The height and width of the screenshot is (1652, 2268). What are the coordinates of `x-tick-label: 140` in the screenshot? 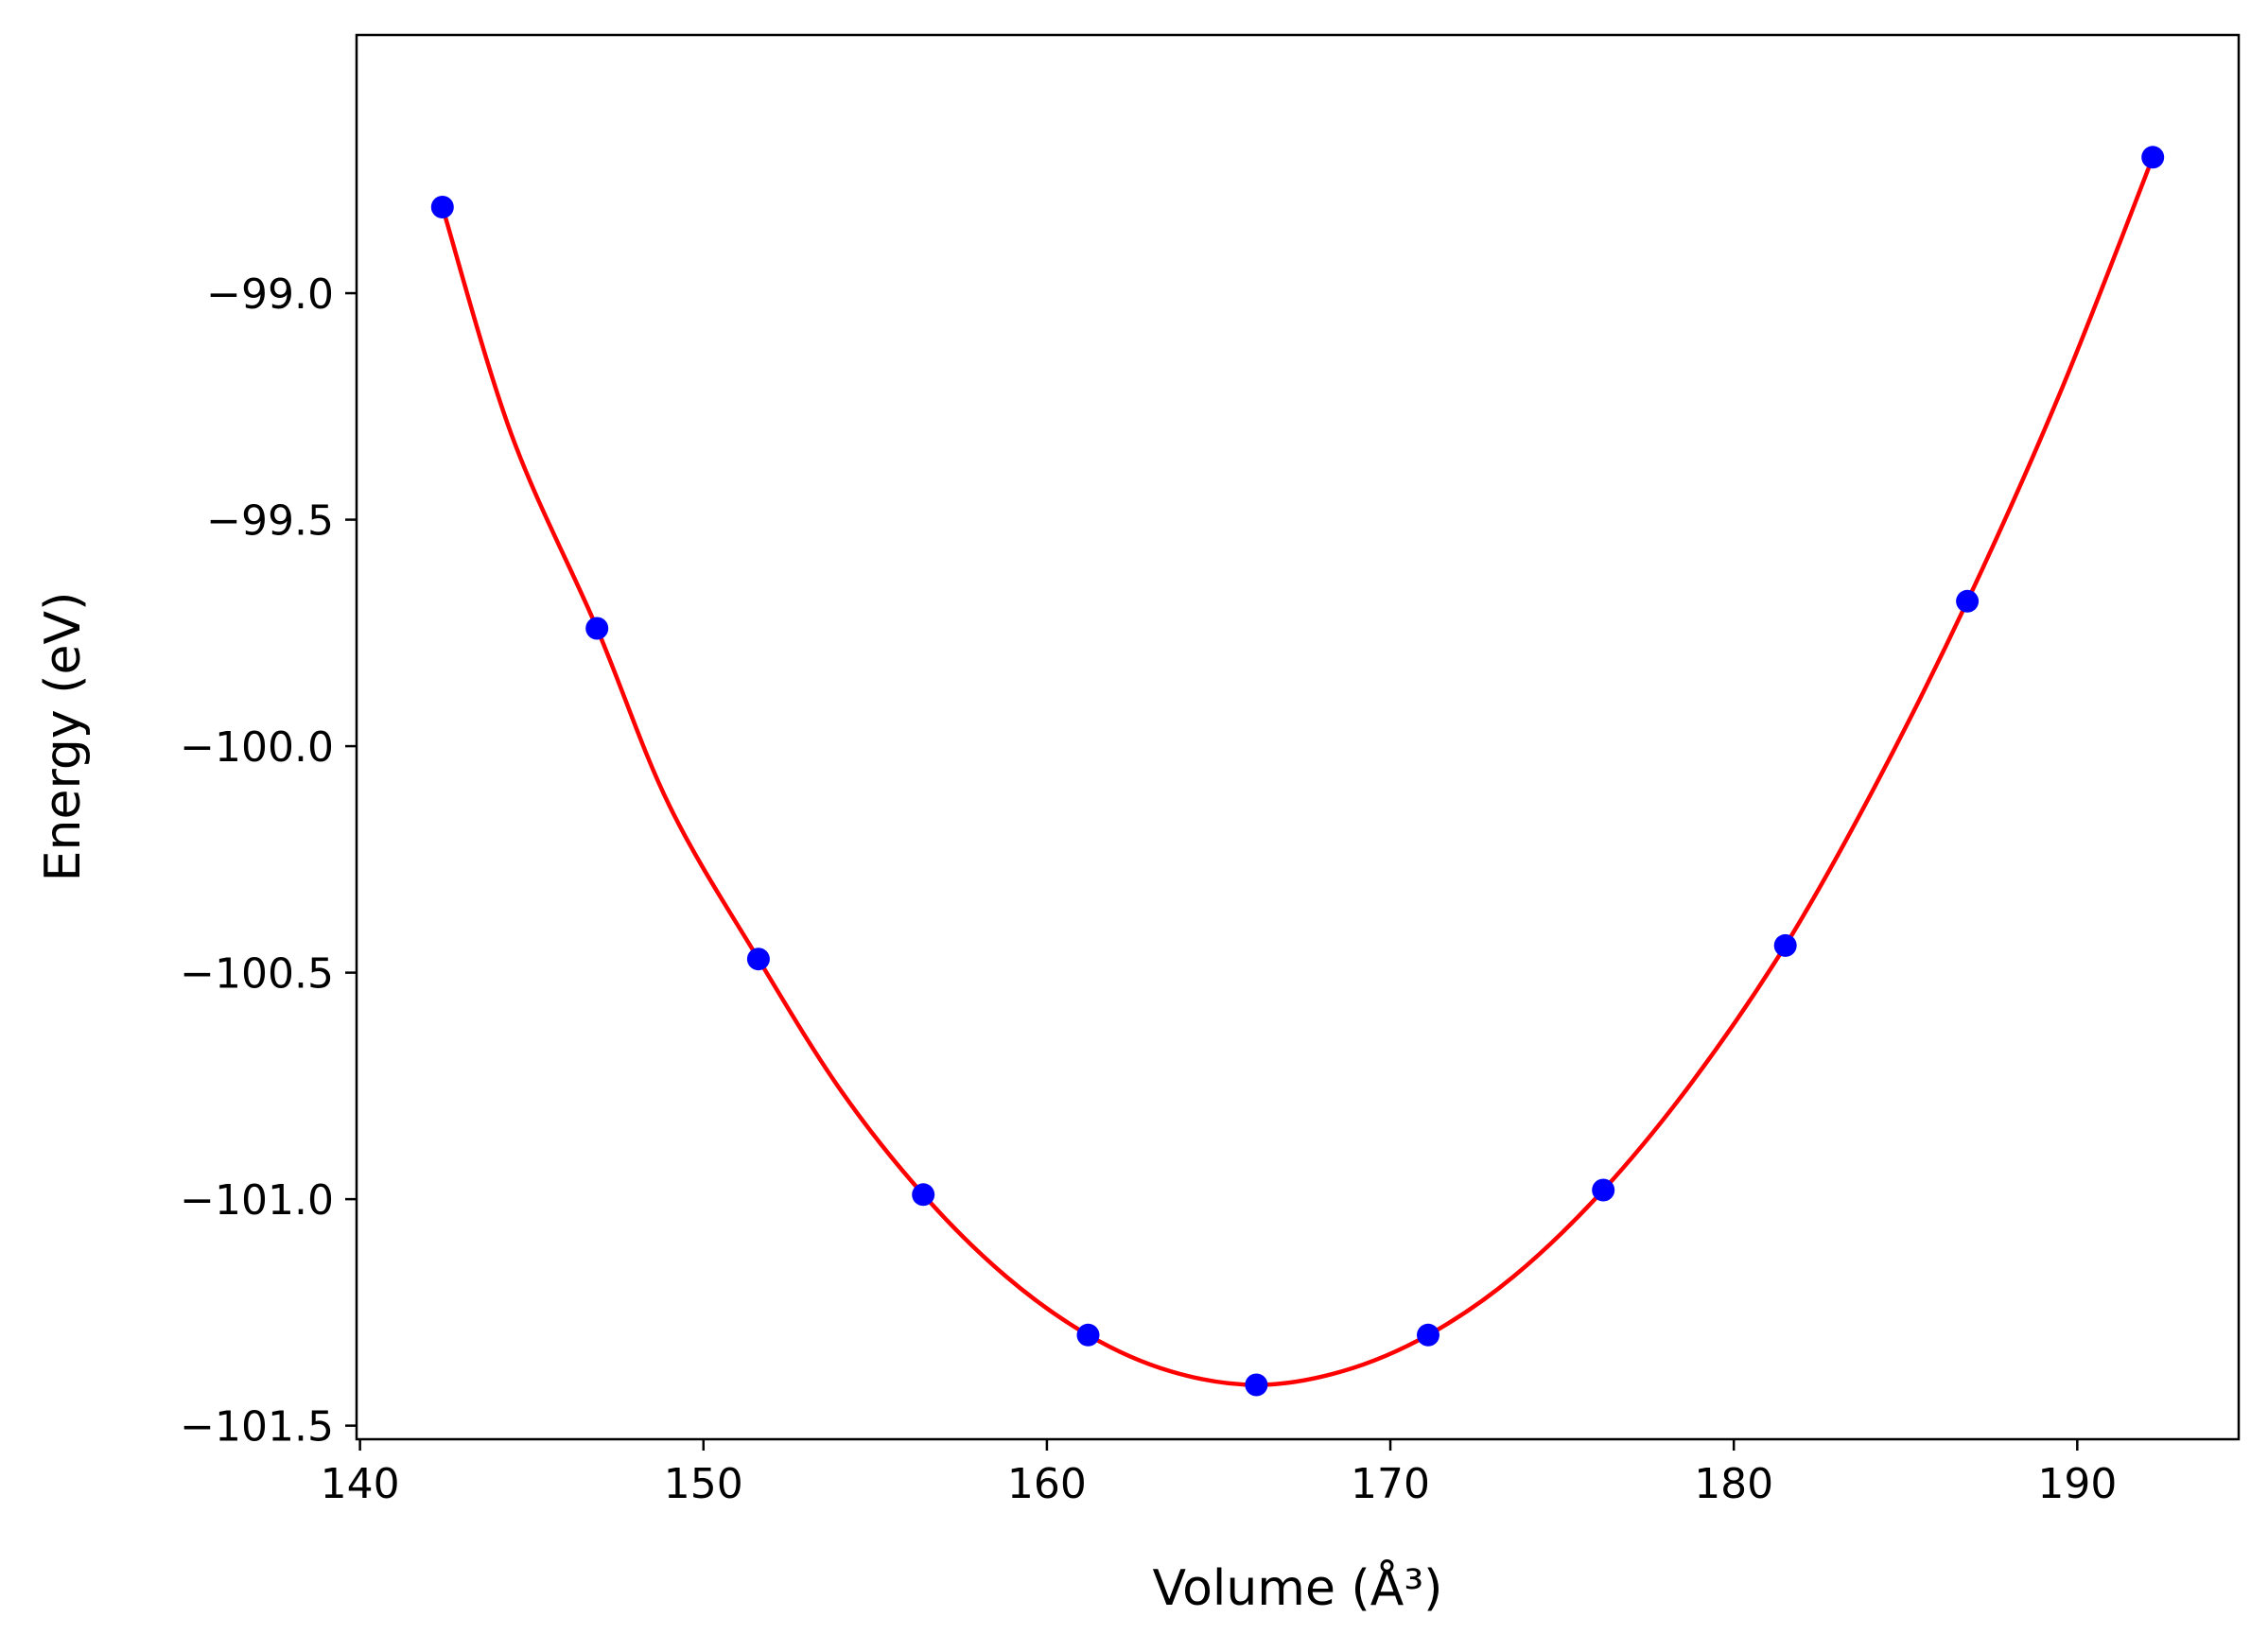 It's located at (360, 1484).